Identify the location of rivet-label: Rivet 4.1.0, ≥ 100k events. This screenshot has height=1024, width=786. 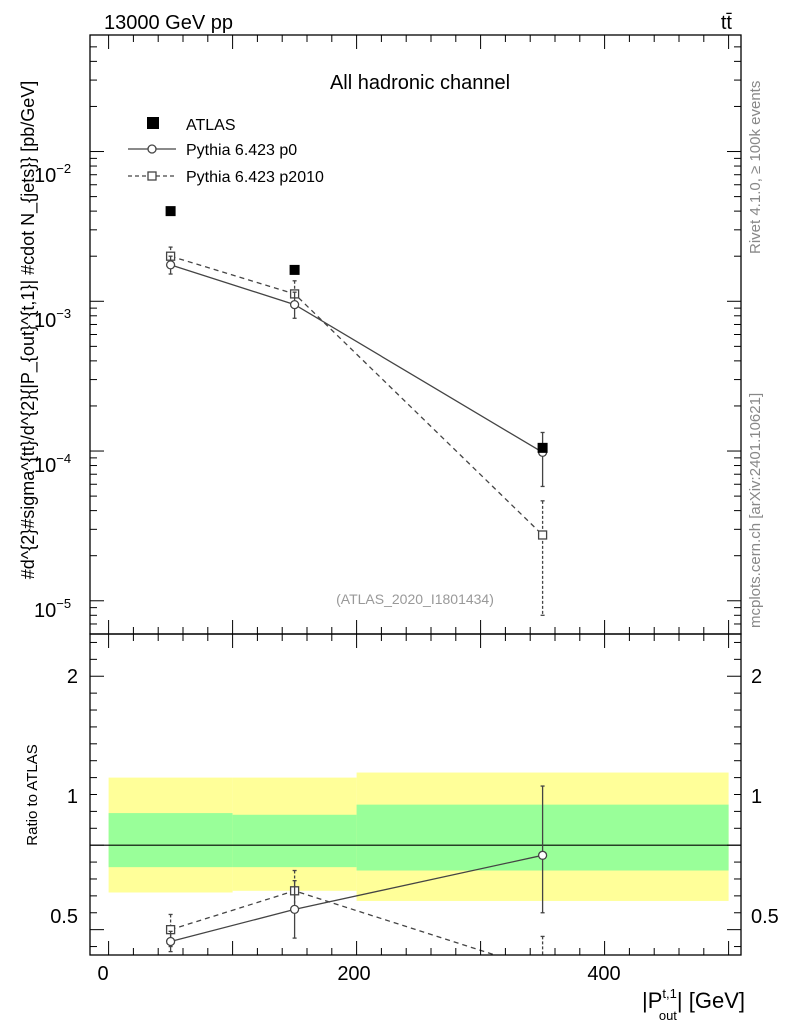
(755, 167).